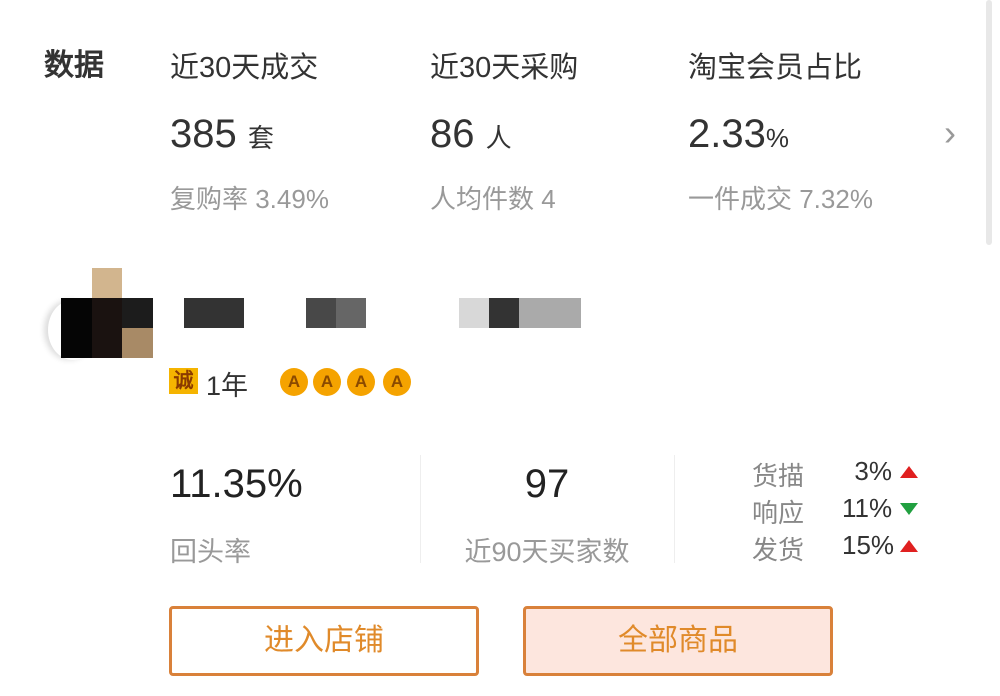 The height and width of the screenshot is (696, 1000). I want to click on rating-row: 发货 15%, so click(837, 548).